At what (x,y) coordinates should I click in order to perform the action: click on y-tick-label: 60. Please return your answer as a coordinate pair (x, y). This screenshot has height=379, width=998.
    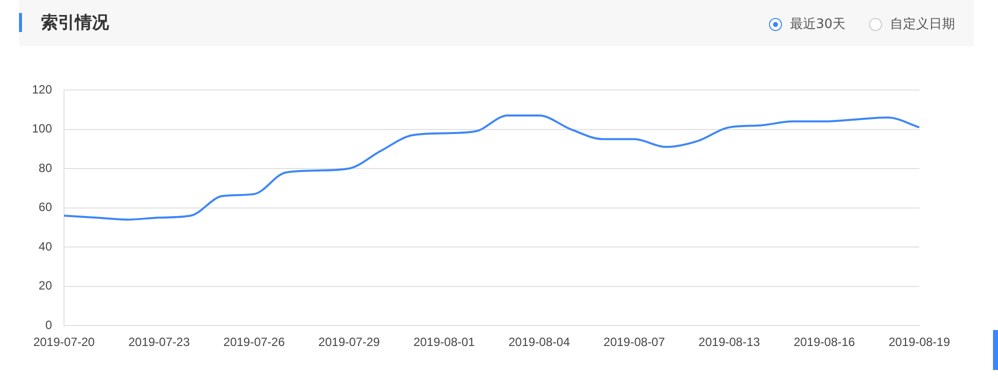
    Looking at the image, I should click on (45, 207).